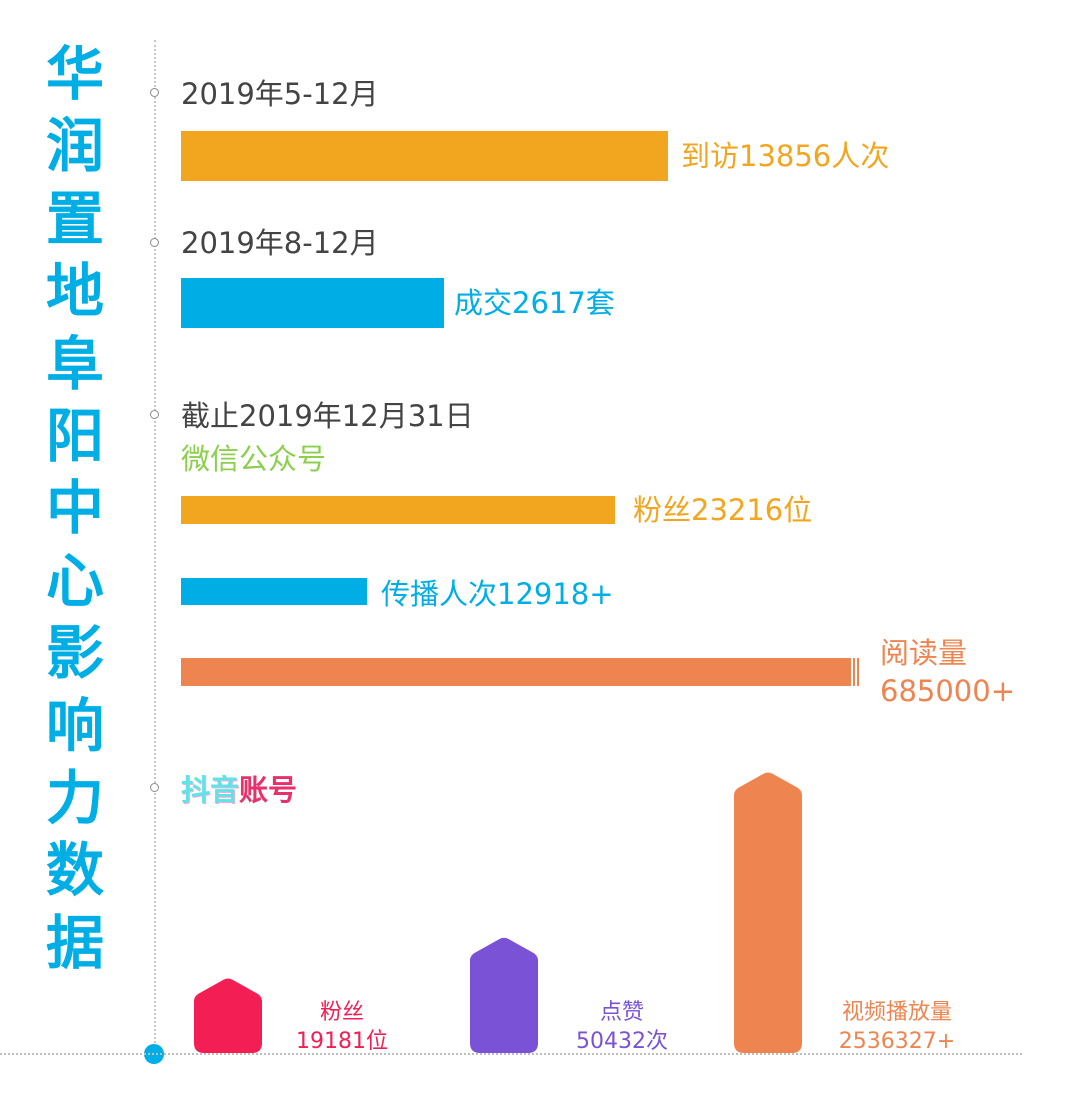 Image resolution: width=1080 pixels, height=1104 pixels. What do you see at coordinates (312, 303) in the screenshot?
I see `deals-bar` at bounding box center [312, 303].